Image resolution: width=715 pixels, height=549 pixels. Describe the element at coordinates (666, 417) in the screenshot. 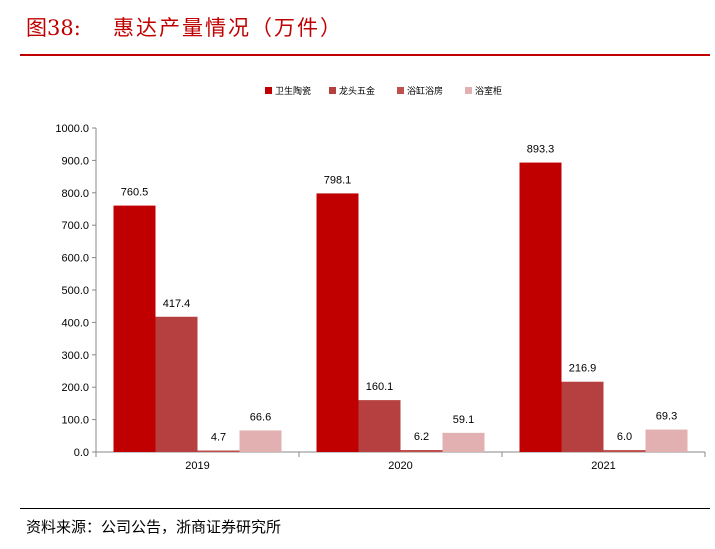

I see `data-label: 69.3` at that location.